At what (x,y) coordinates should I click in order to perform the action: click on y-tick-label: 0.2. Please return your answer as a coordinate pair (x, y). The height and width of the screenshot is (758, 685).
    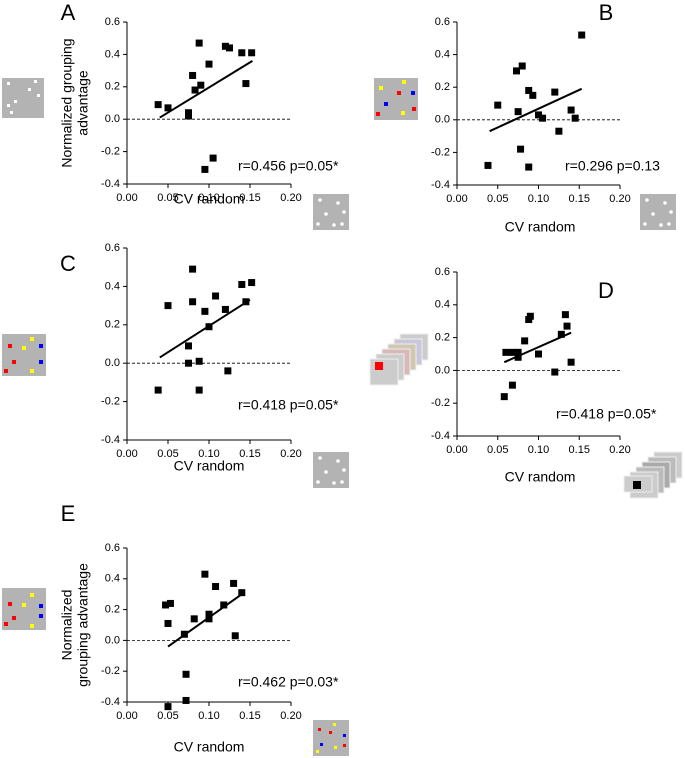
    Looking at the image, I should click on (442, 338).